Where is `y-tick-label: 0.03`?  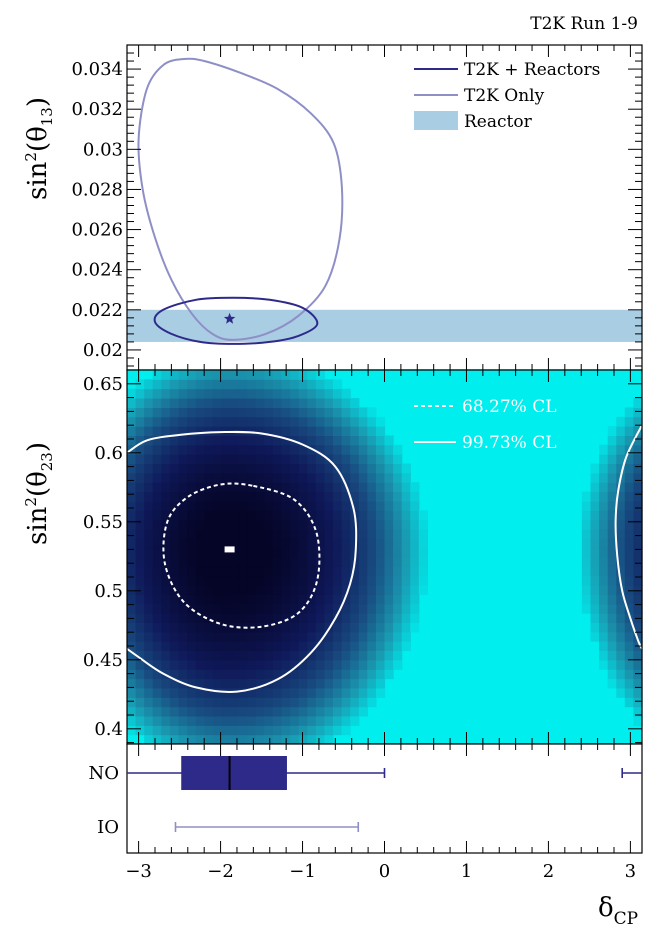 y-tick-label: 0.03 is located at coordinates (103, 149).